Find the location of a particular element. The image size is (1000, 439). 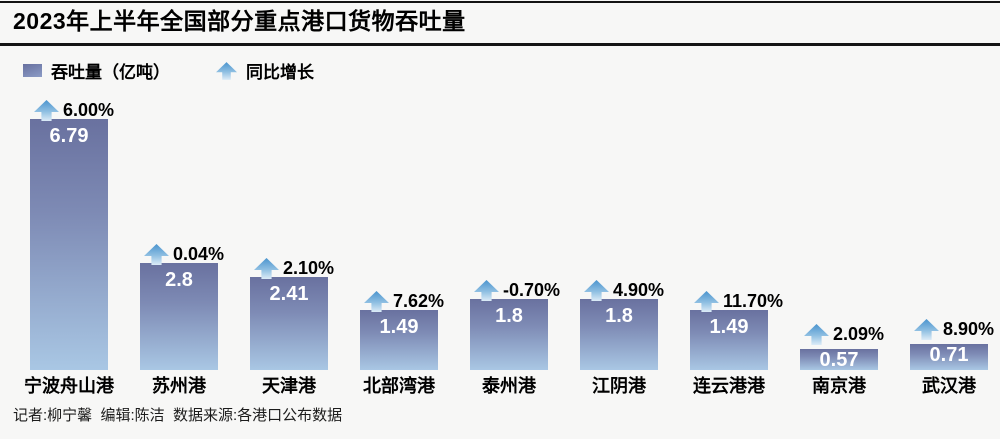

growth-value-label: -0.70% is located at coordinates (532, 290).